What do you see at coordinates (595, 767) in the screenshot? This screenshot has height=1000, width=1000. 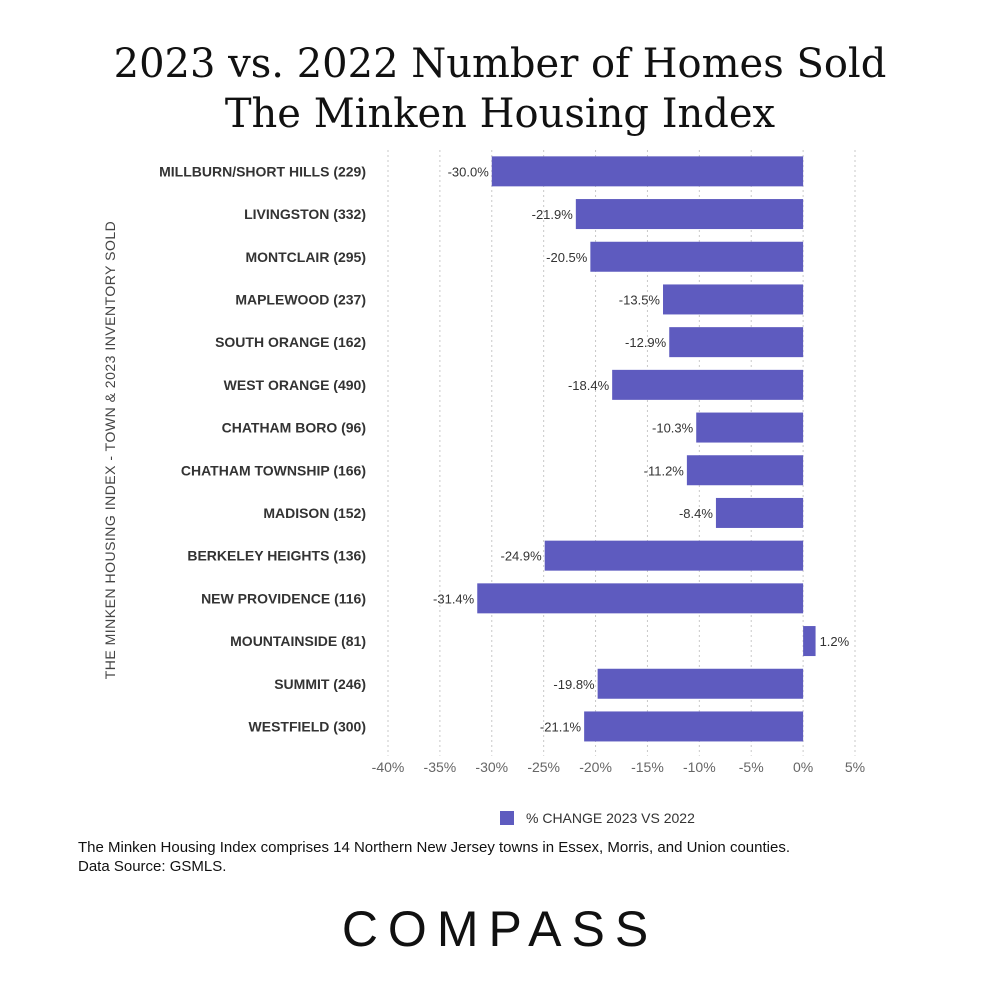 I see `x-tick-label: -20%` at bounding box center [595, 767].